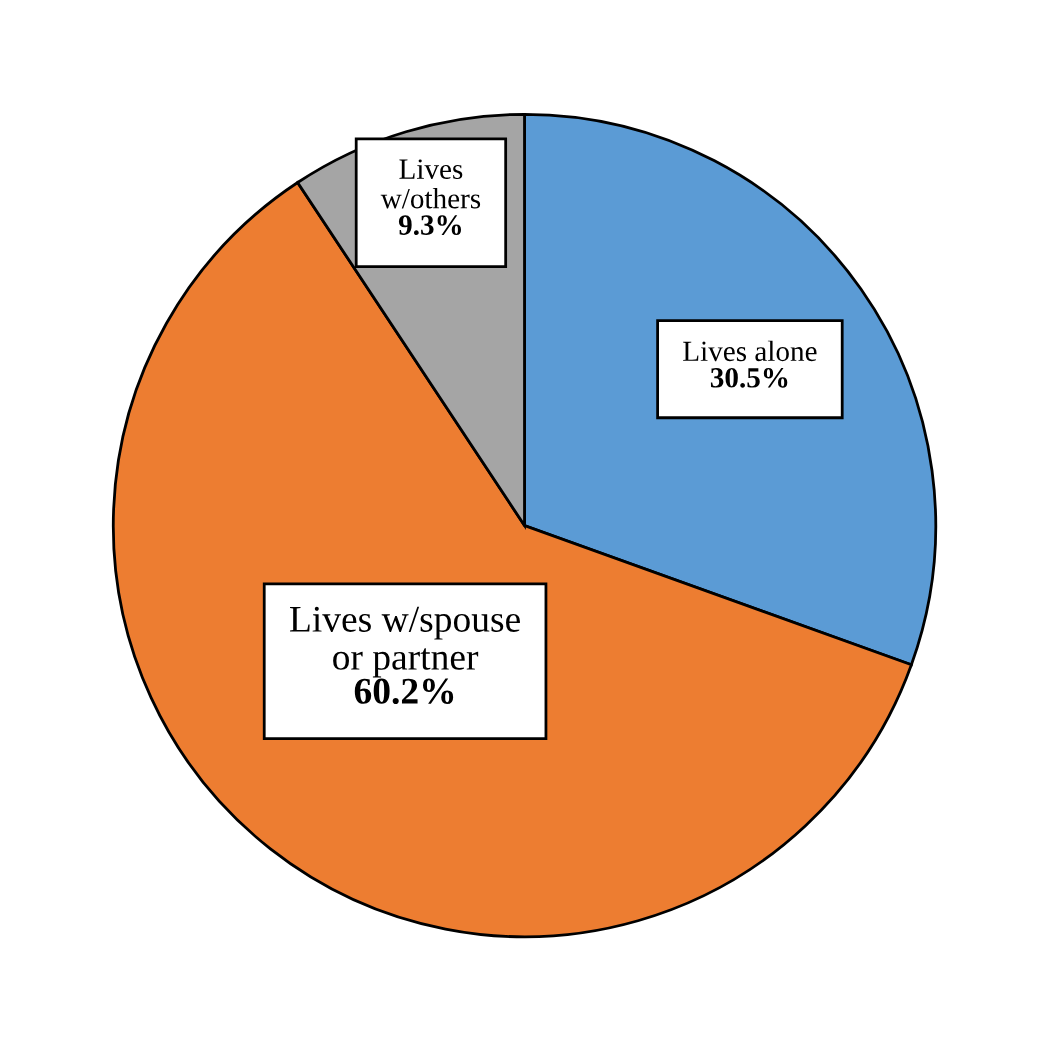  Describe the element at coordinates (430, 225) in the screenshot. I see `data-label: 9.3%` at that location.